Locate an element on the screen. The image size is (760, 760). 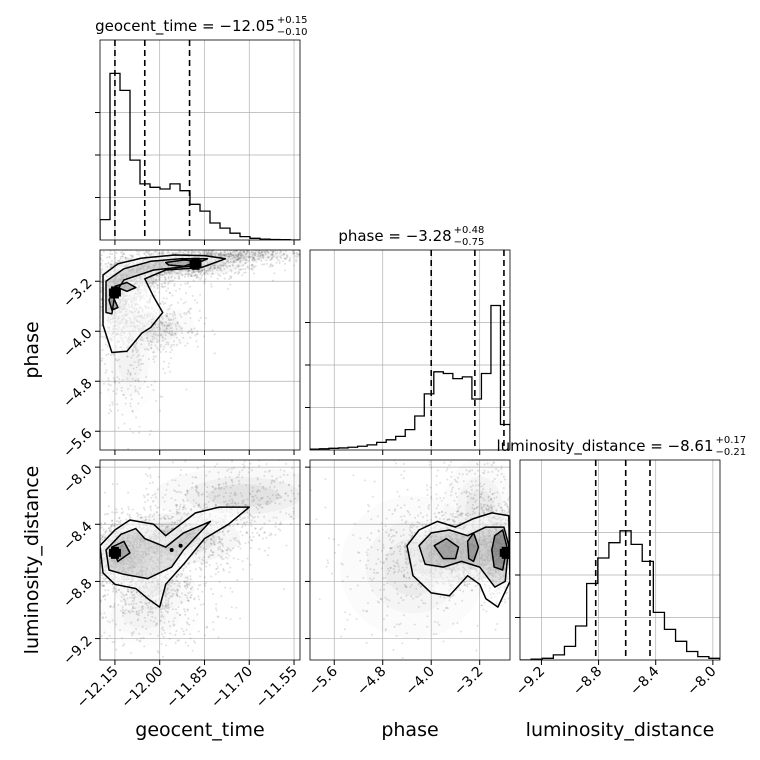
x-tick-label-geocent_time: −11.55 is located at coordinates (277, 688).